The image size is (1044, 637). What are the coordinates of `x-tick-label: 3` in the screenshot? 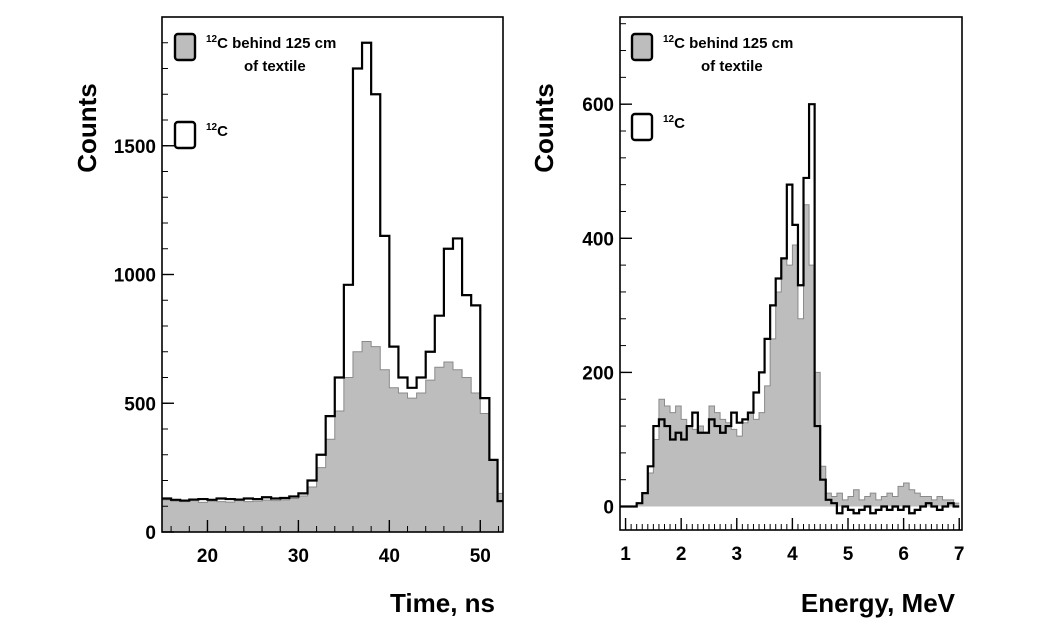 It's located at (736, 554).